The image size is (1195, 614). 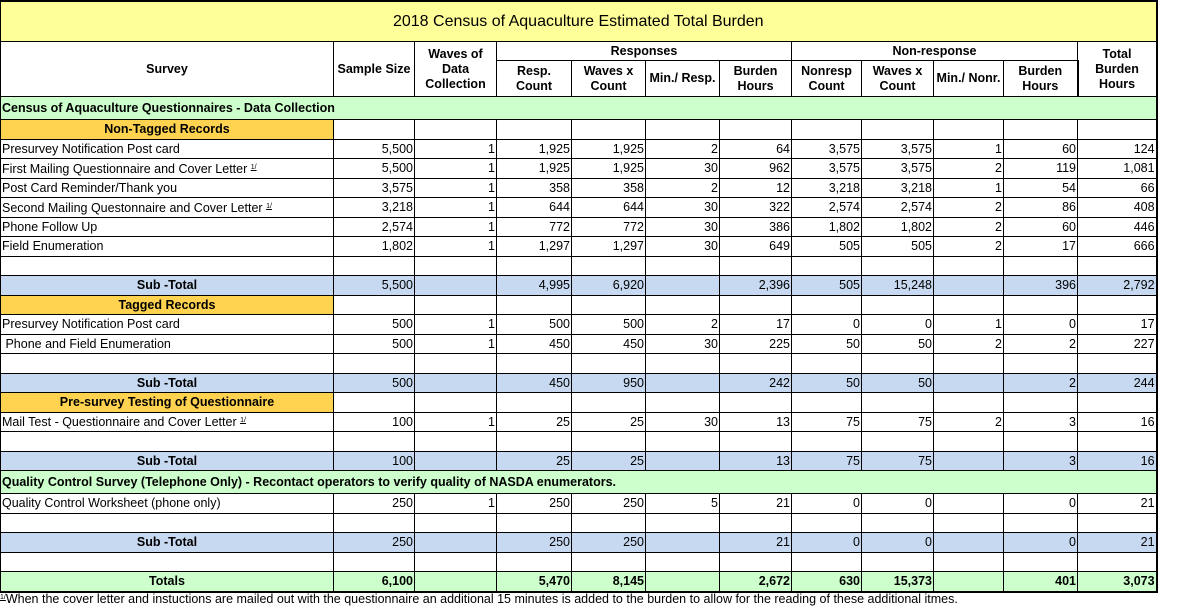 What do you see at coordinates (755, 207) in the screenshot?
I see `cell: 322` at bounding box center [755, 207].